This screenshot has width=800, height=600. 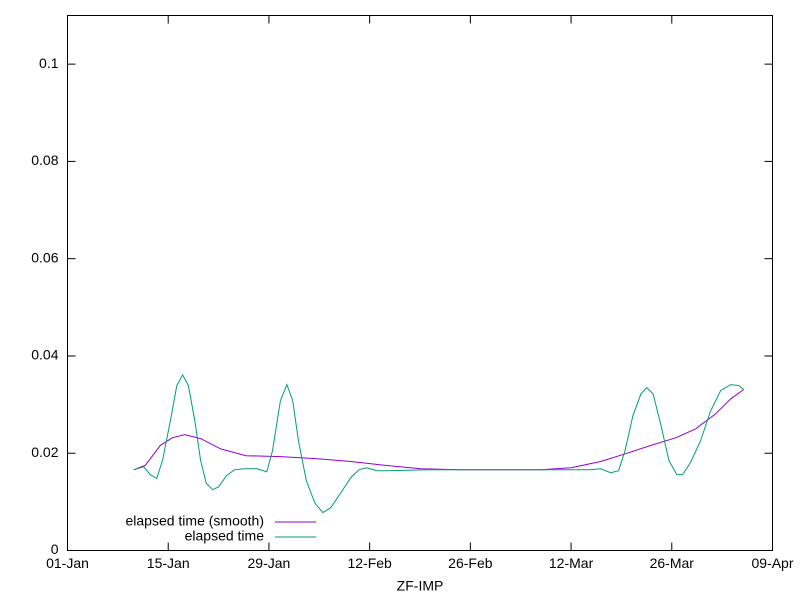 I want to click on y-tick-label: 0.08, so click(x=44, y=160).